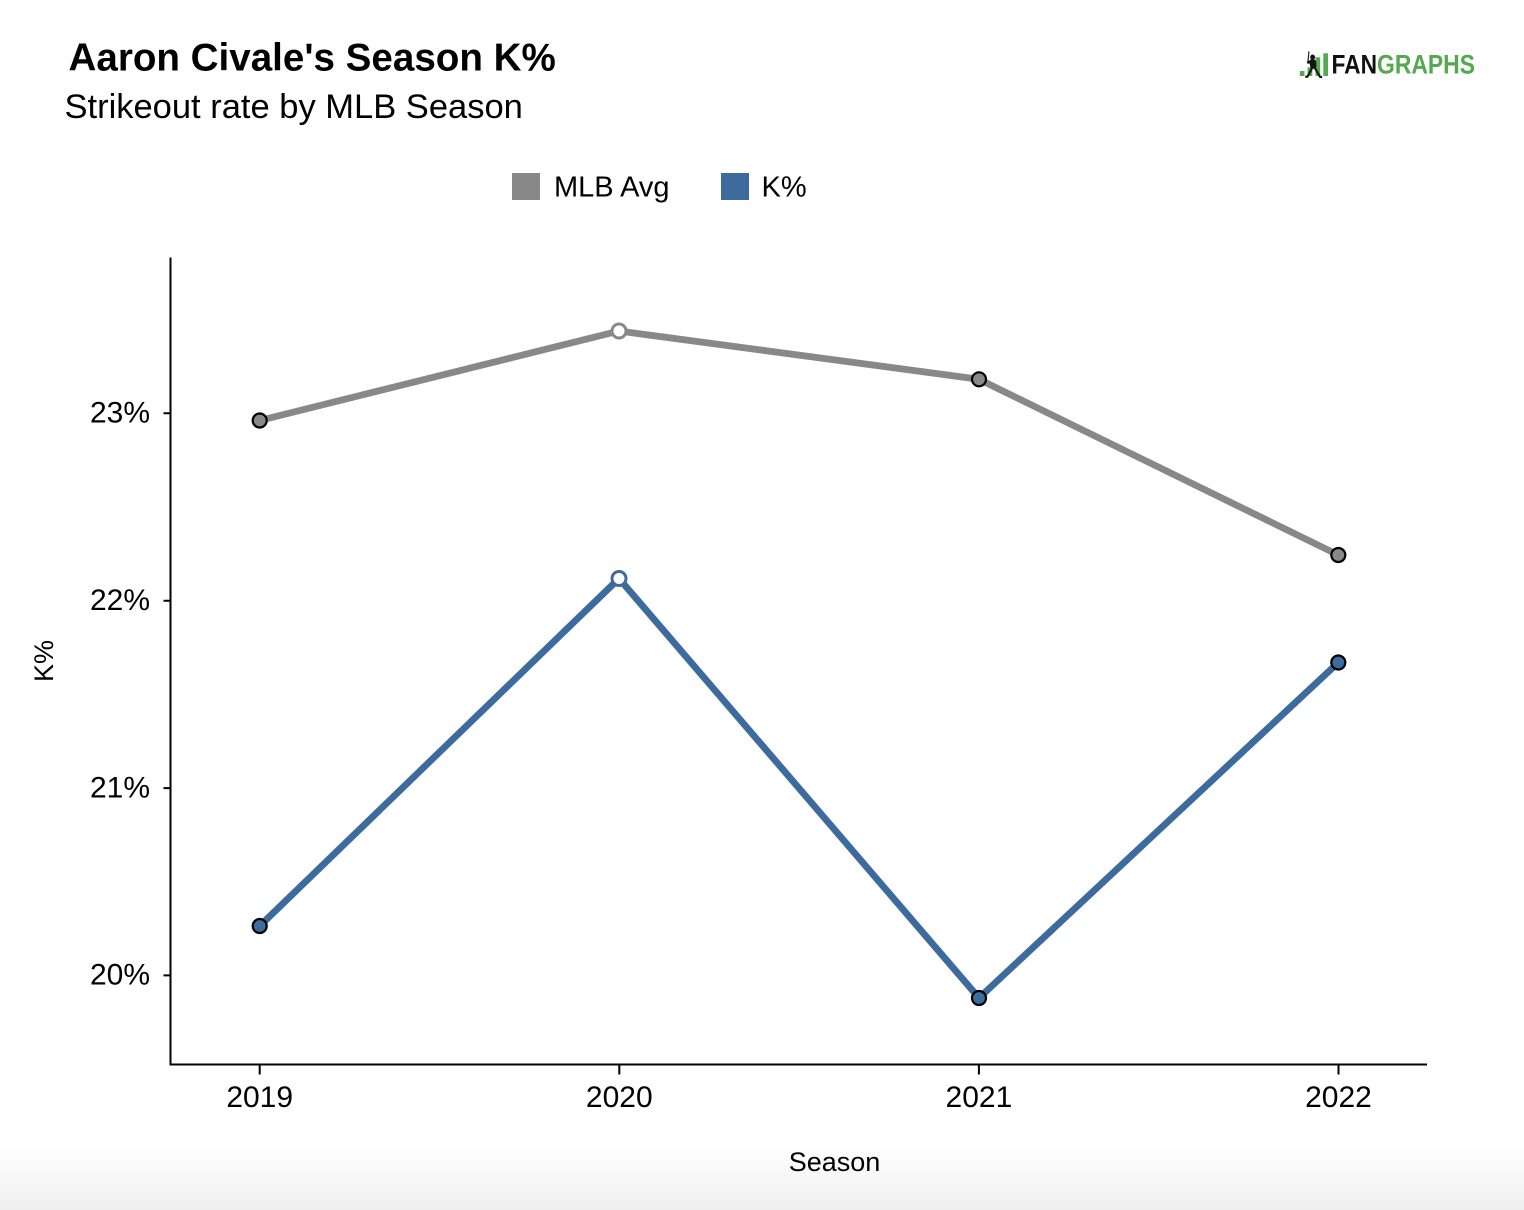 This screenshot has height=1210, width=1524. Describe the element at coordinates (1338, 1097) in the screenshot. I see `svg-text: 2022` at that location.